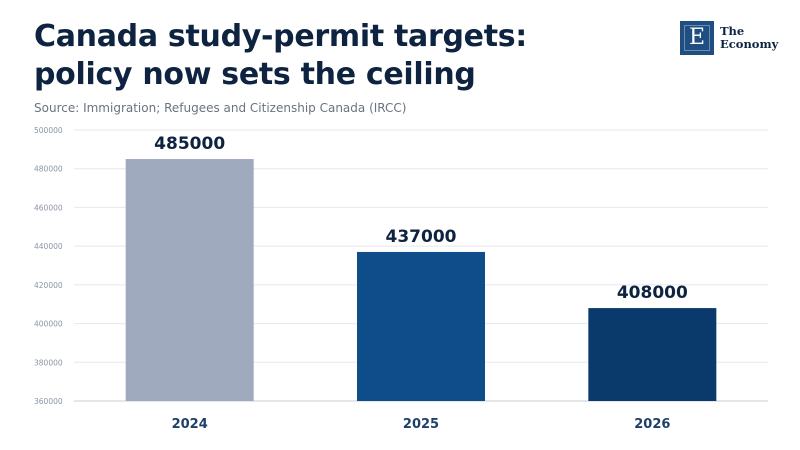  I want to click on y-tick-label: 480000, so click(48, 169).